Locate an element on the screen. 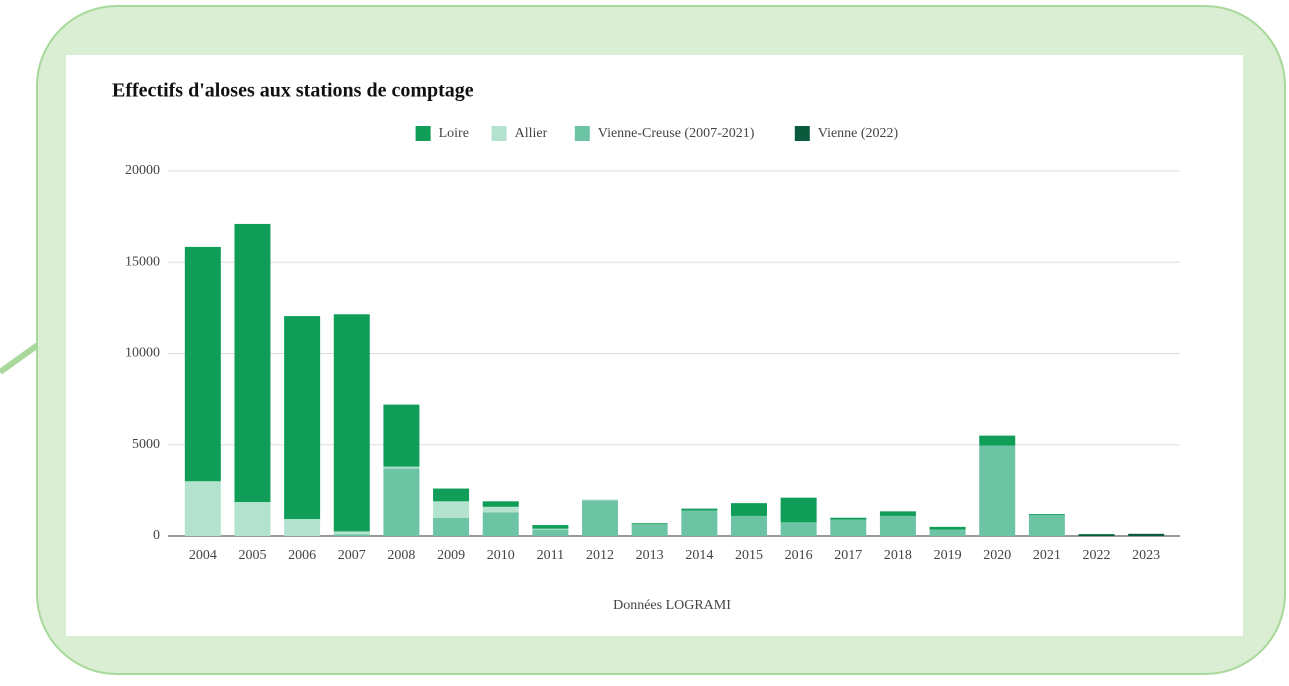 This screenshot has height=686, width=1289. x-tick-label: 2006 is located at coordinates (302, 555).